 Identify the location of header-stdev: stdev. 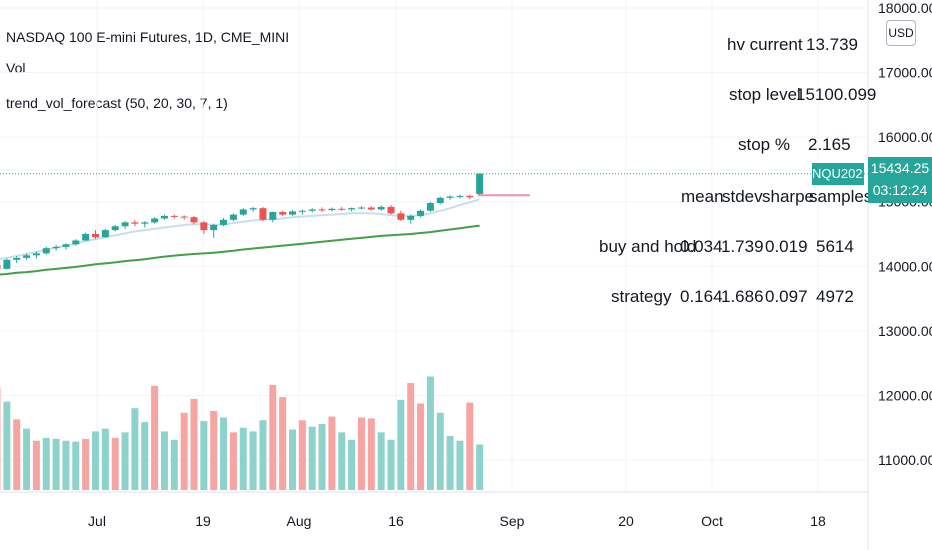
(742, 196).